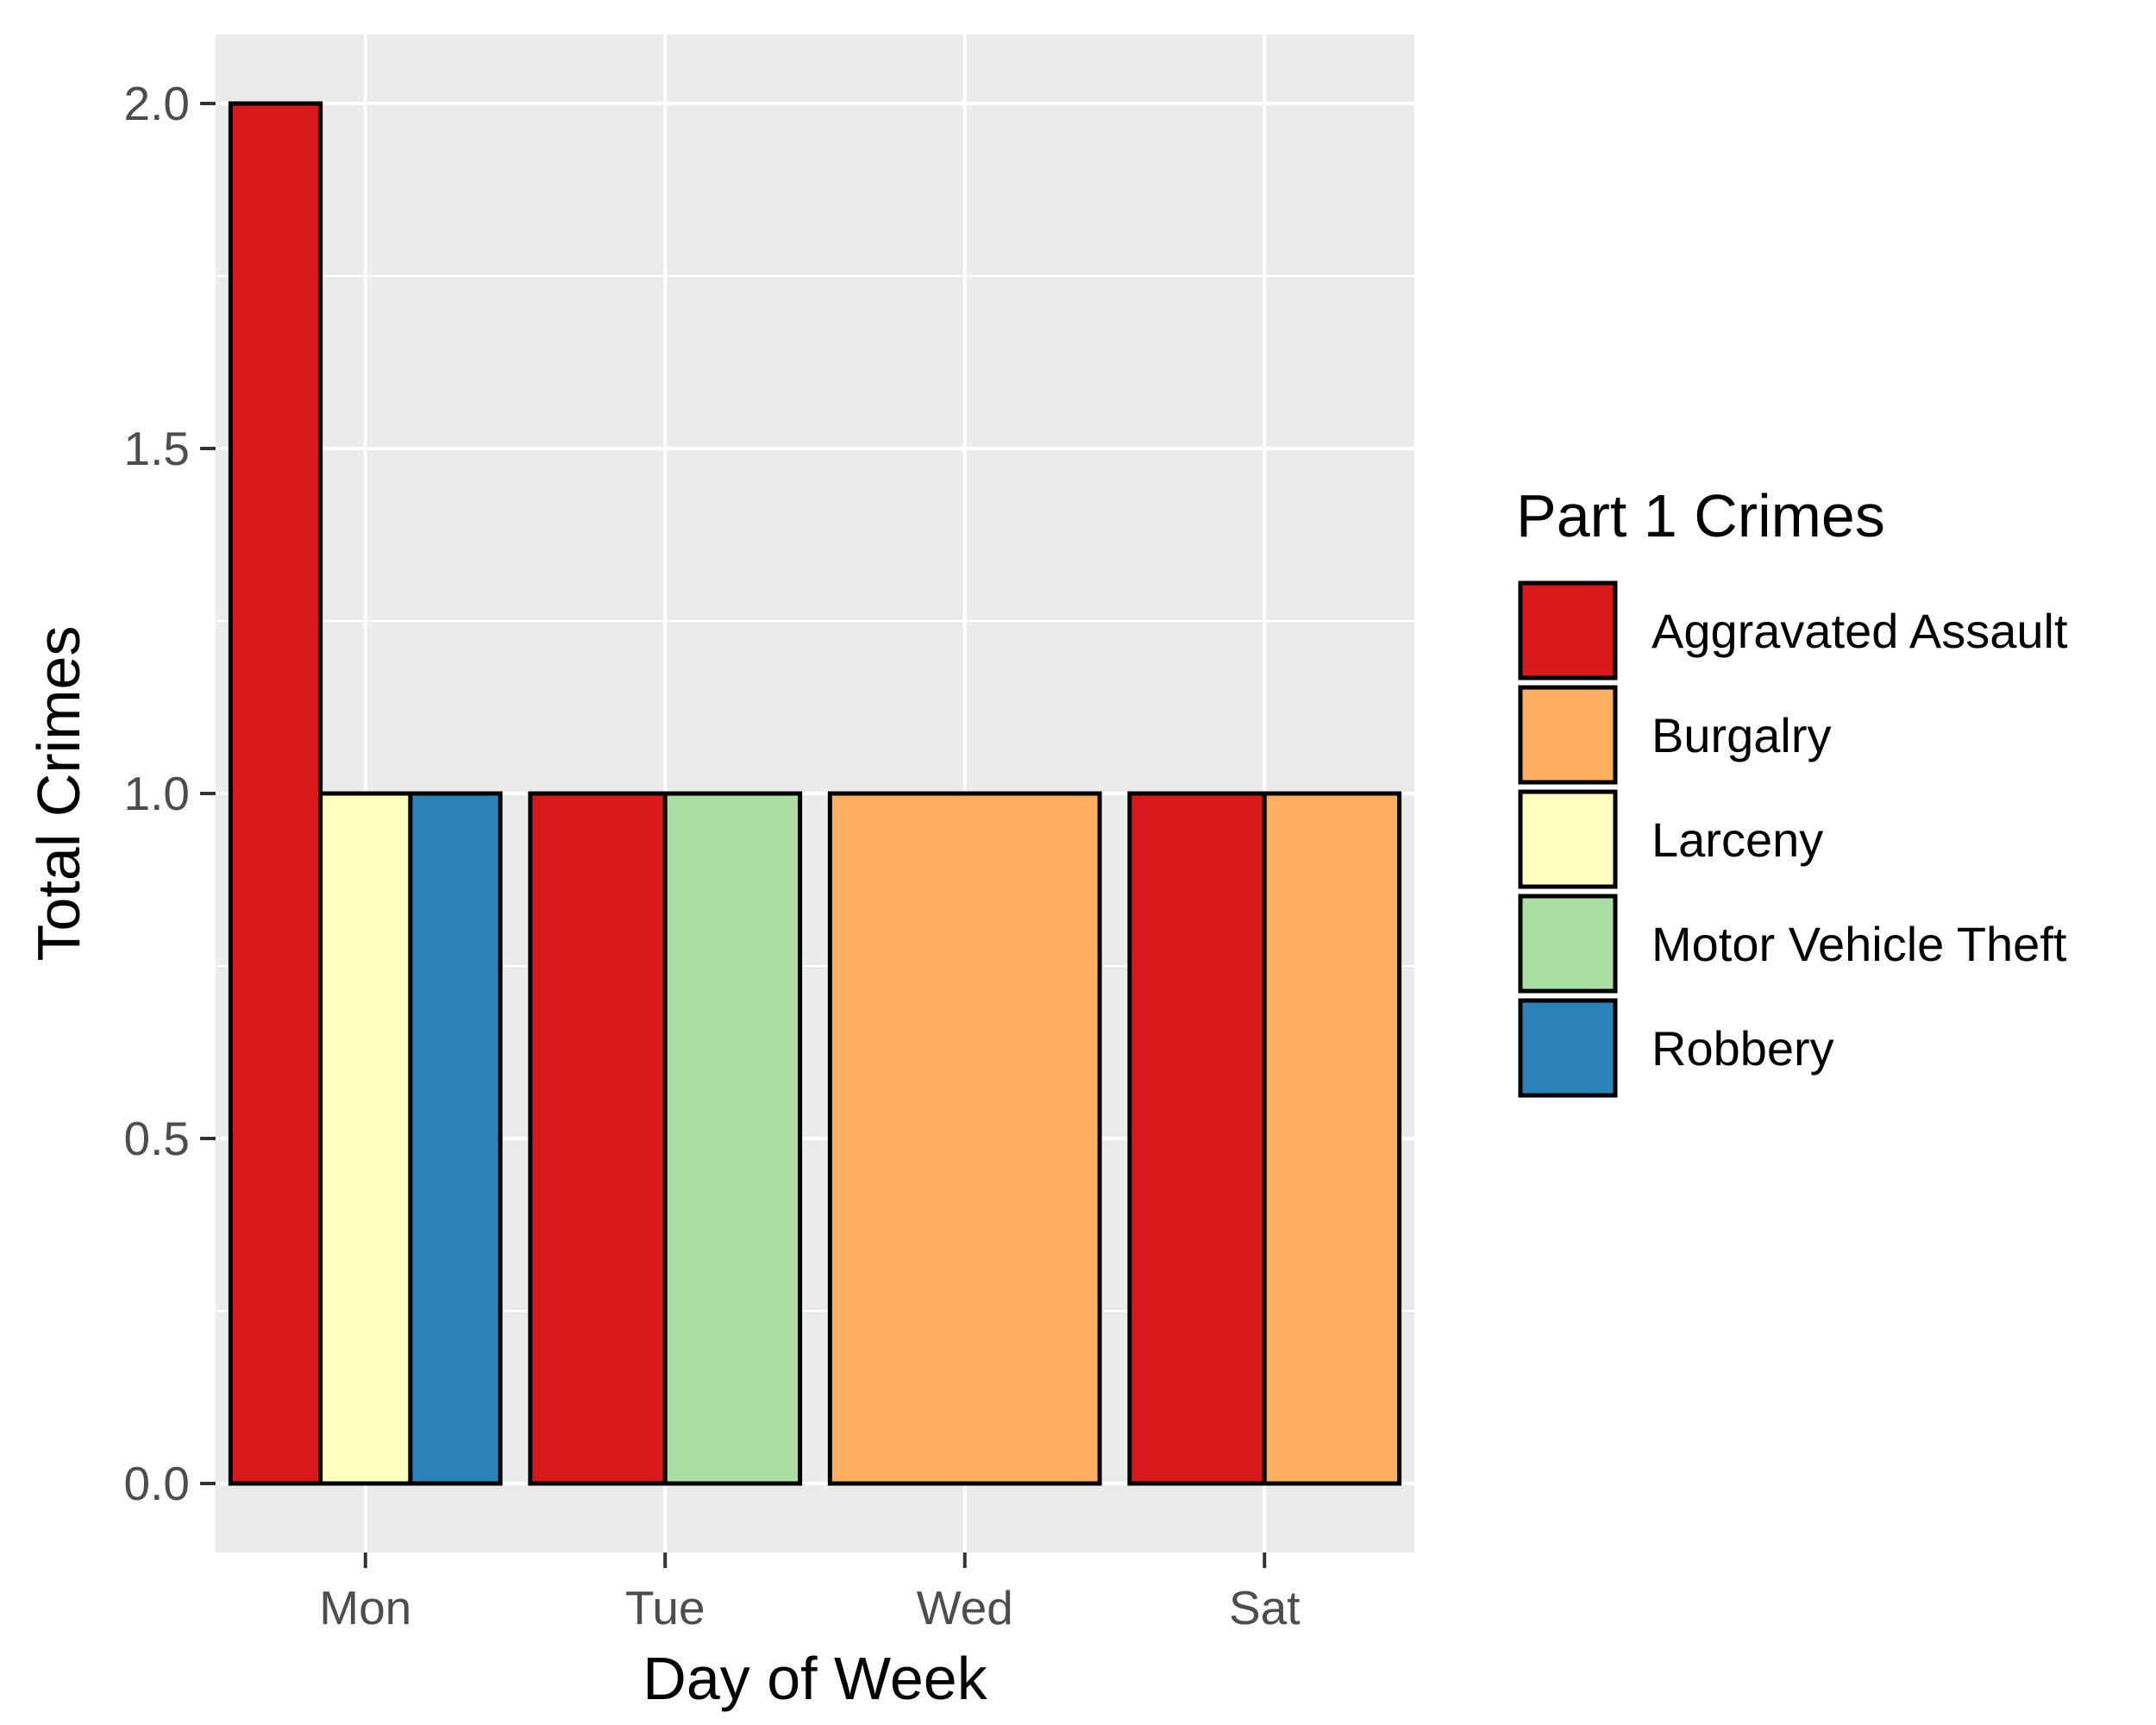  Describe the element at coordinates (157, 448) in the screenshot. I see `y-tick-label: 1.5` at that location.